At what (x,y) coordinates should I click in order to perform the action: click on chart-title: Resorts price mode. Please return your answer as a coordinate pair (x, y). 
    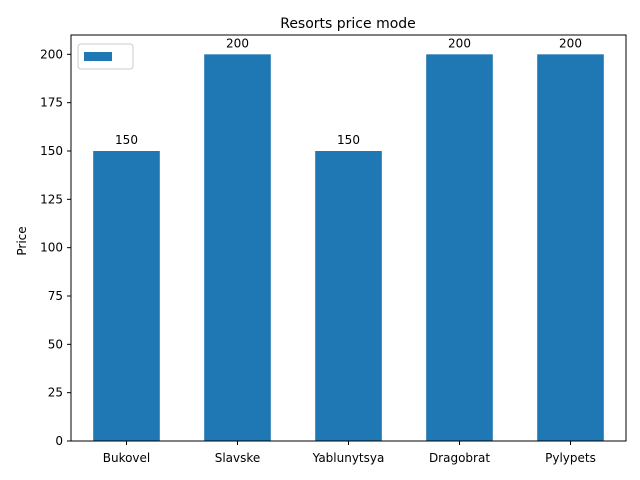
    Looking at the image, I should click on (348, 24).